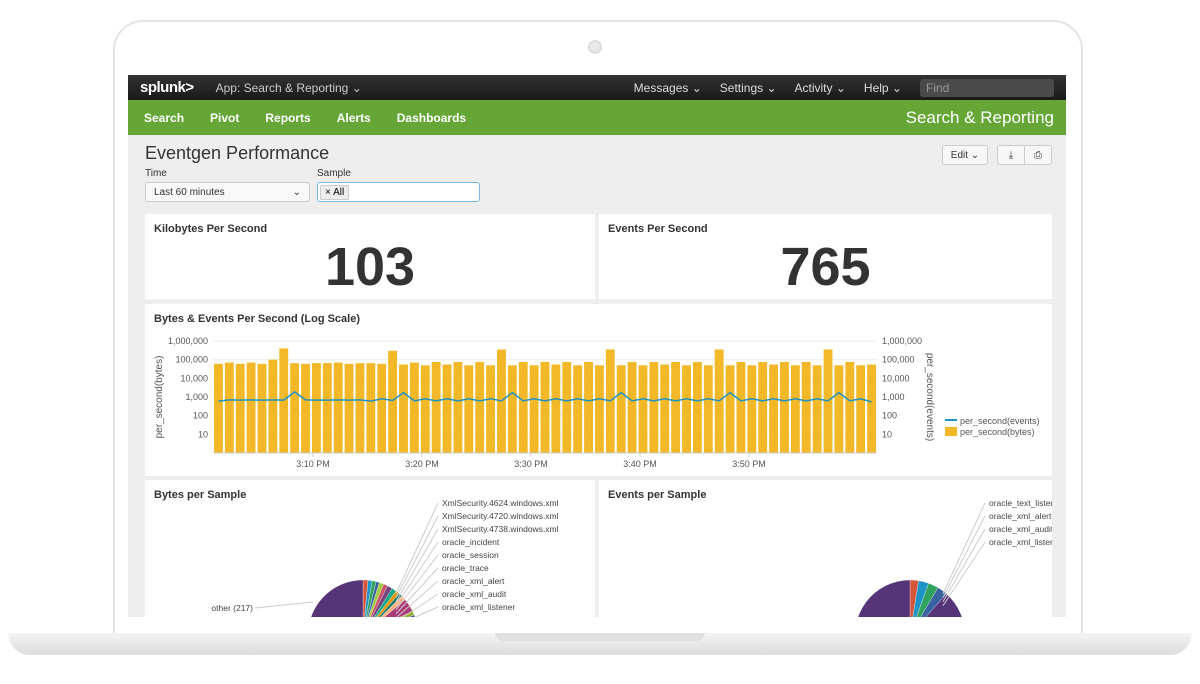 The height and width of the screenshot is (684, 1200). Describe the element at coordinates (211, 229) in the screenshot. I see `panel-title: Kilobytes Per Second` at that location.